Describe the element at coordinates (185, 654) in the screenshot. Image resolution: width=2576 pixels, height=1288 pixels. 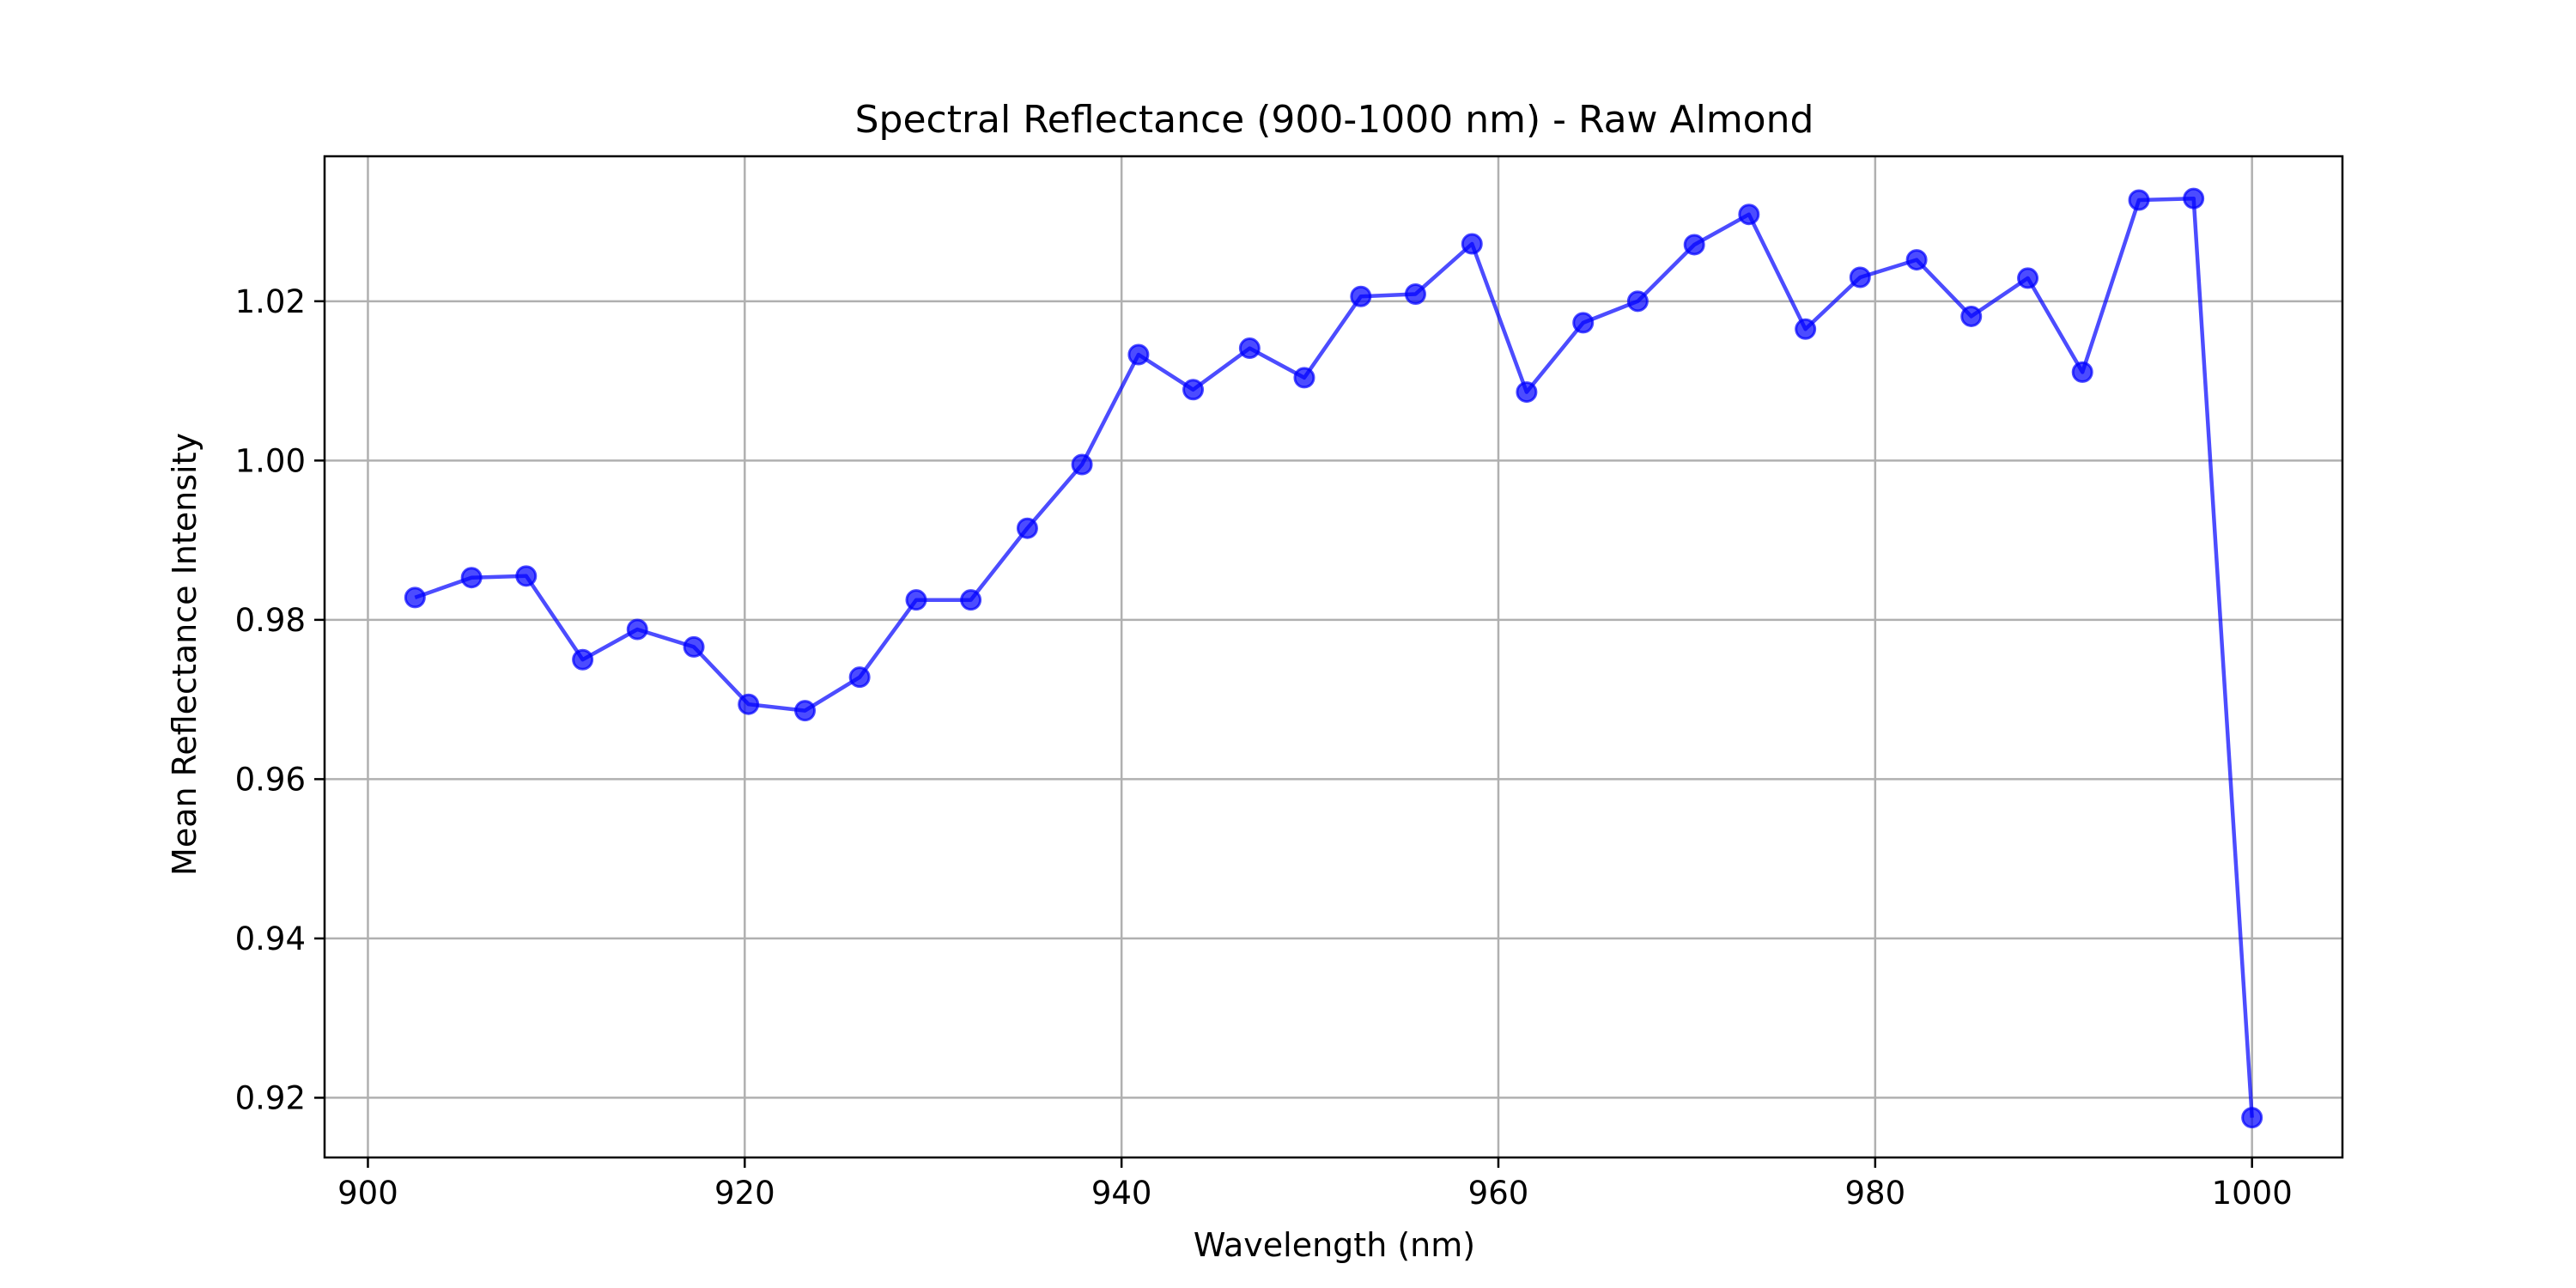
I see `y-axis-label: Mean Reflectance Intensity` at that location.